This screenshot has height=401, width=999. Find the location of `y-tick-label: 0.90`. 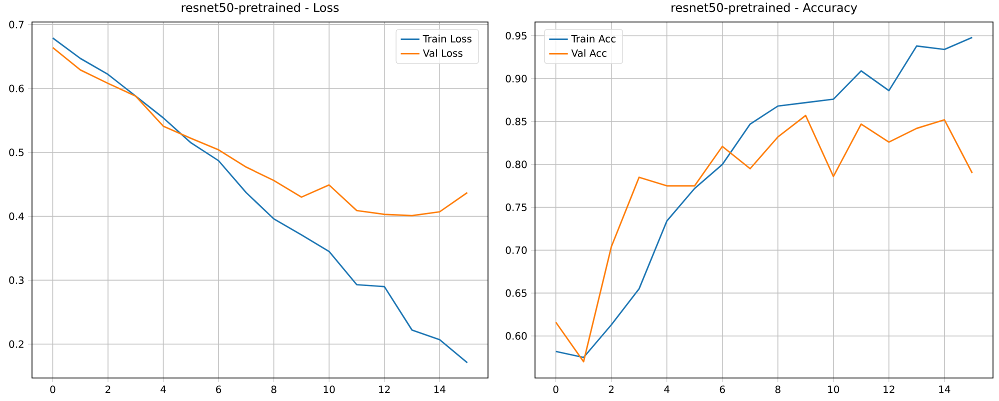

y-tick-label: 0.90 is located at coordinates (516, 78).